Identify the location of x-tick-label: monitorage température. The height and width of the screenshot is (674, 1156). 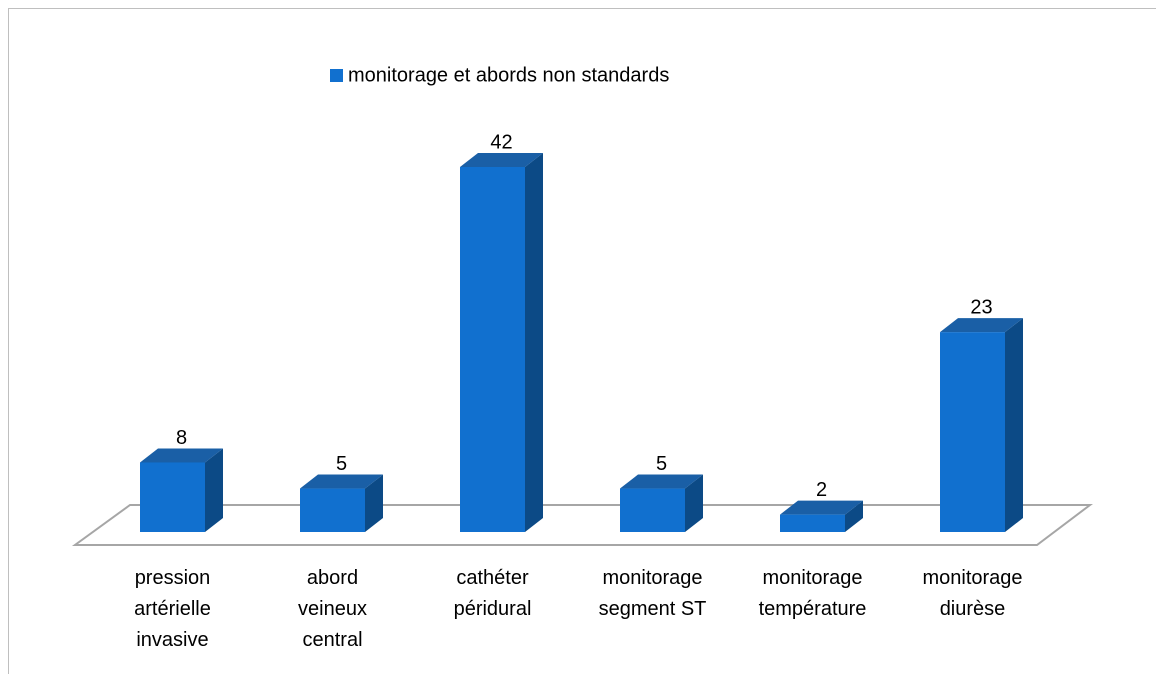
(812, 593).